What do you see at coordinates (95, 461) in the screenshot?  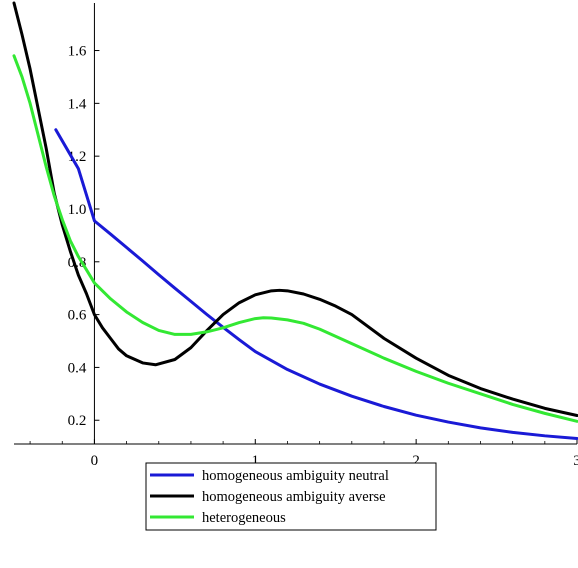 I see `x-tick-label: 0` at bounding box center [95, 461].